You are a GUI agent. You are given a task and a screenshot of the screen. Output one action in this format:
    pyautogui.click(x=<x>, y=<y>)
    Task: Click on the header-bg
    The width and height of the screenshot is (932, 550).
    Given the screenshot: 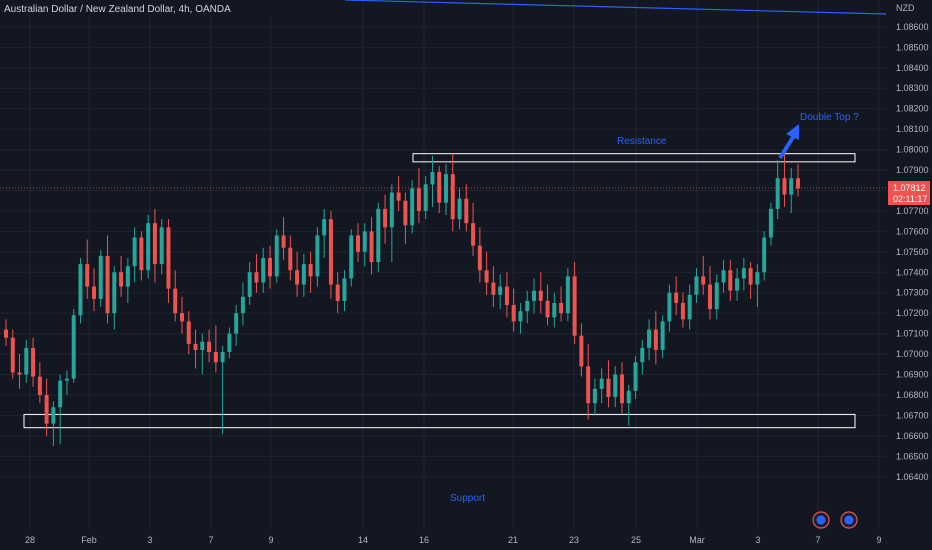 What is the action you would take?
    pyautogui.click(x=150, y=8)
    